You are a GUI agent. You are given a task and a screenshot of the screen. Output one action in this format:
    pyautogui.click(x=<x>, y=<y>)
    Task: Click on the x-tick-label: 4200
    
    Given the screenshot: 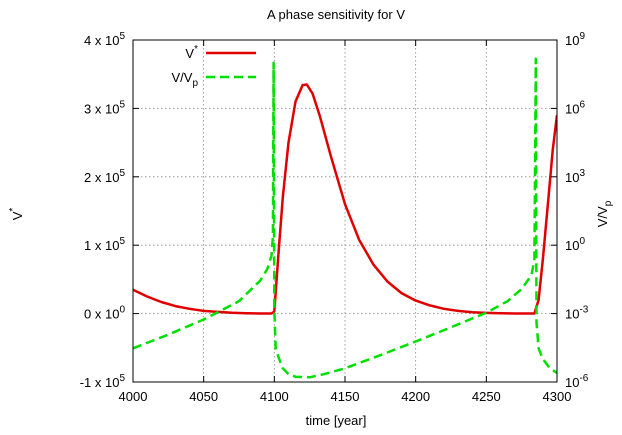 What is the action you would take?
    pyautogui.click(x=415, y=396)
    